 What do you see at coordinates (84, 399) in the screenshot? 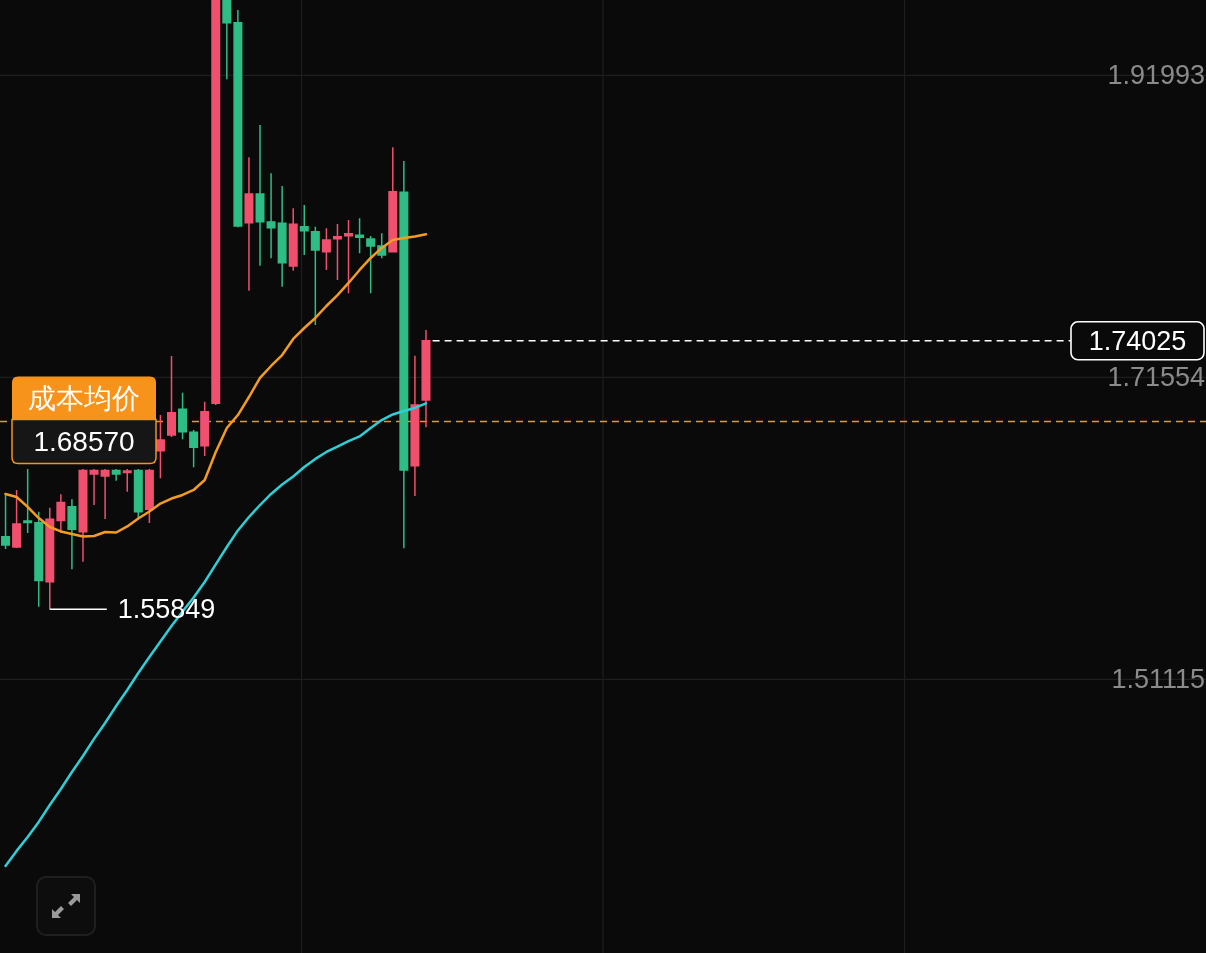
I see `ref-line-label: 成本均价` at bounding box center [84, 399].